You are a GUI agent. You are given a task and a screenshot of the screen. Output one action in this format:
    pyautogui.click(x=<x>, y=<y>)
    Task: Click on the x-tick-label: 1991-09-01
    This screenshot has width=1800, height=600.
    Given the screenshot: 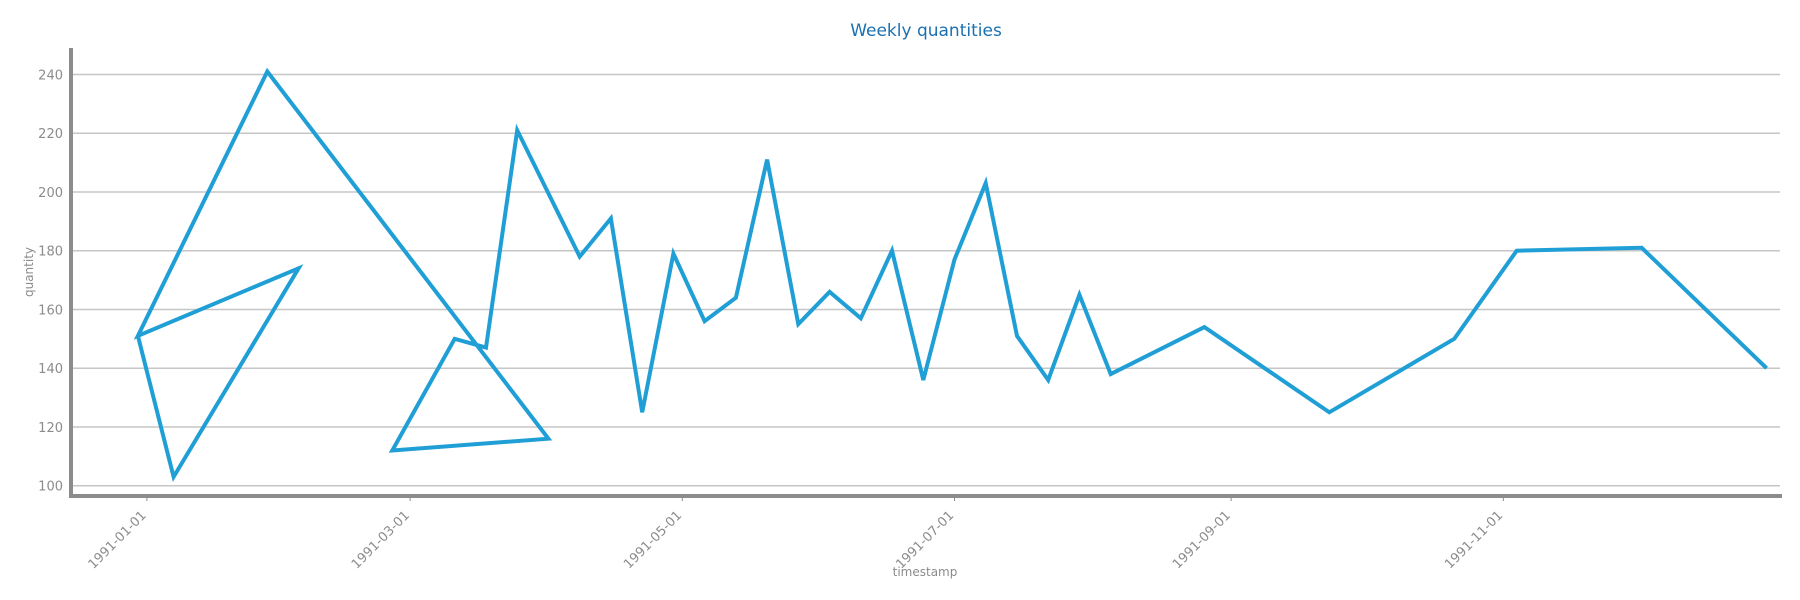 What is the action you would take?
    pyautogui.click(x=1202, y=540)
    